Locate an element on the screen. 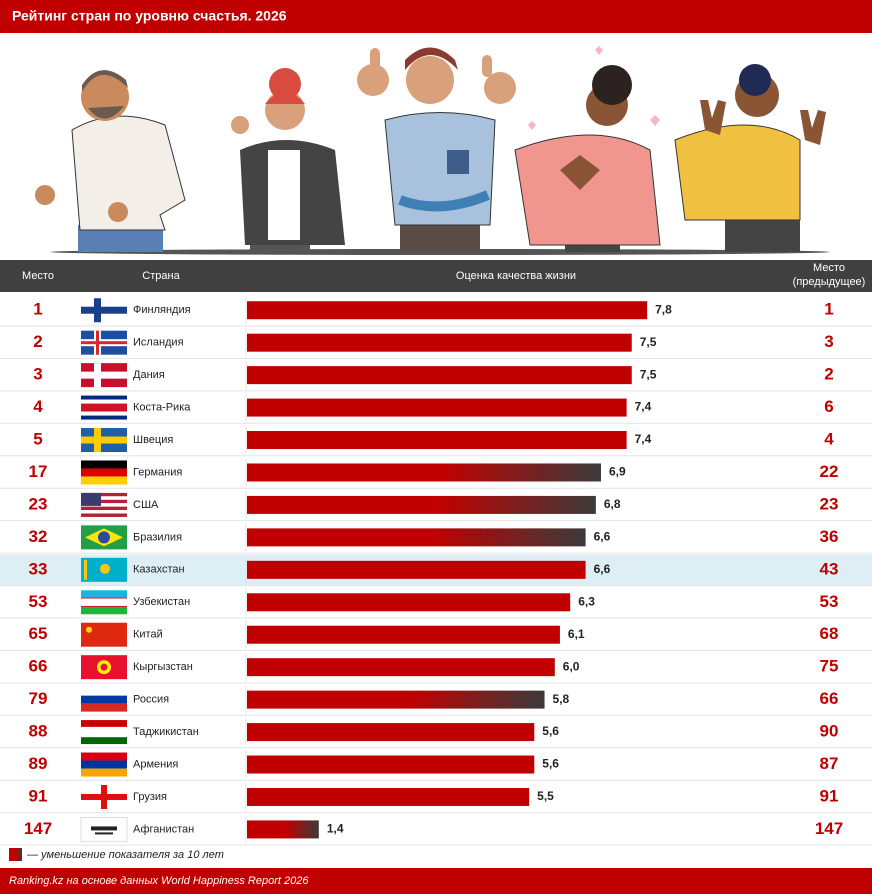  prev-rank: 23 is located at coordinates (829, 503).